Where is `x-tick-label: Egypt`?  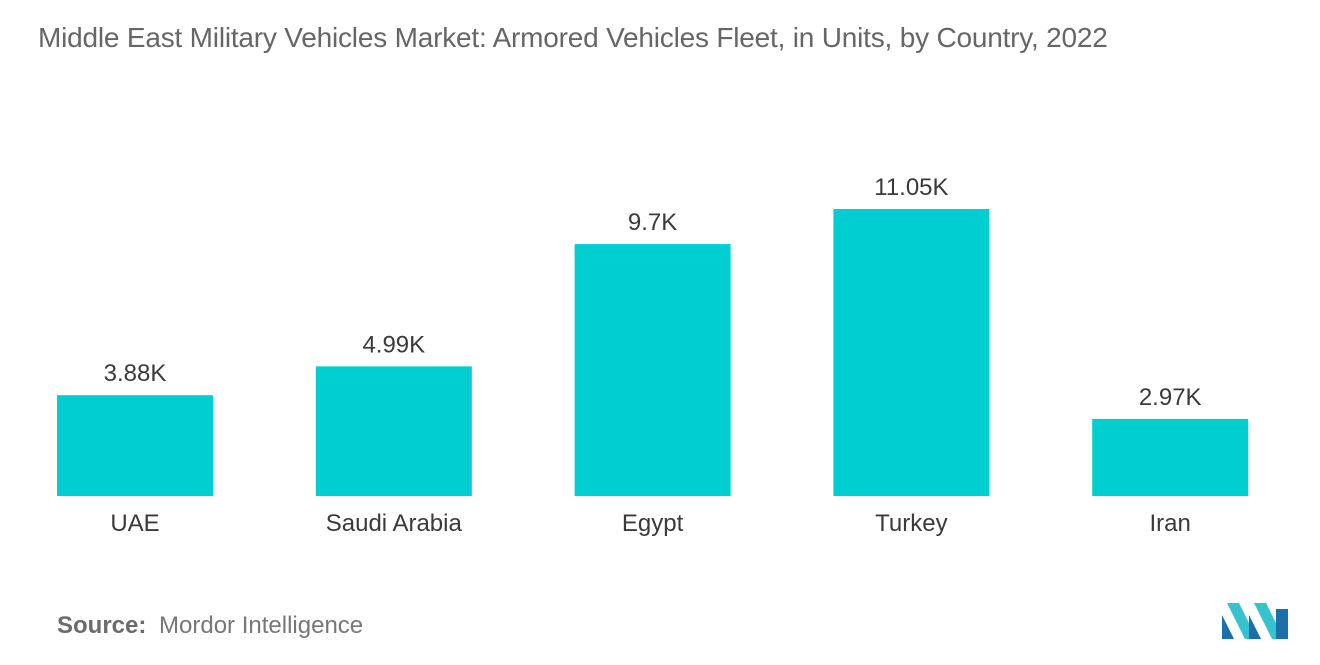
x-tick-label: Egypt is located at coordinates (653, 523).